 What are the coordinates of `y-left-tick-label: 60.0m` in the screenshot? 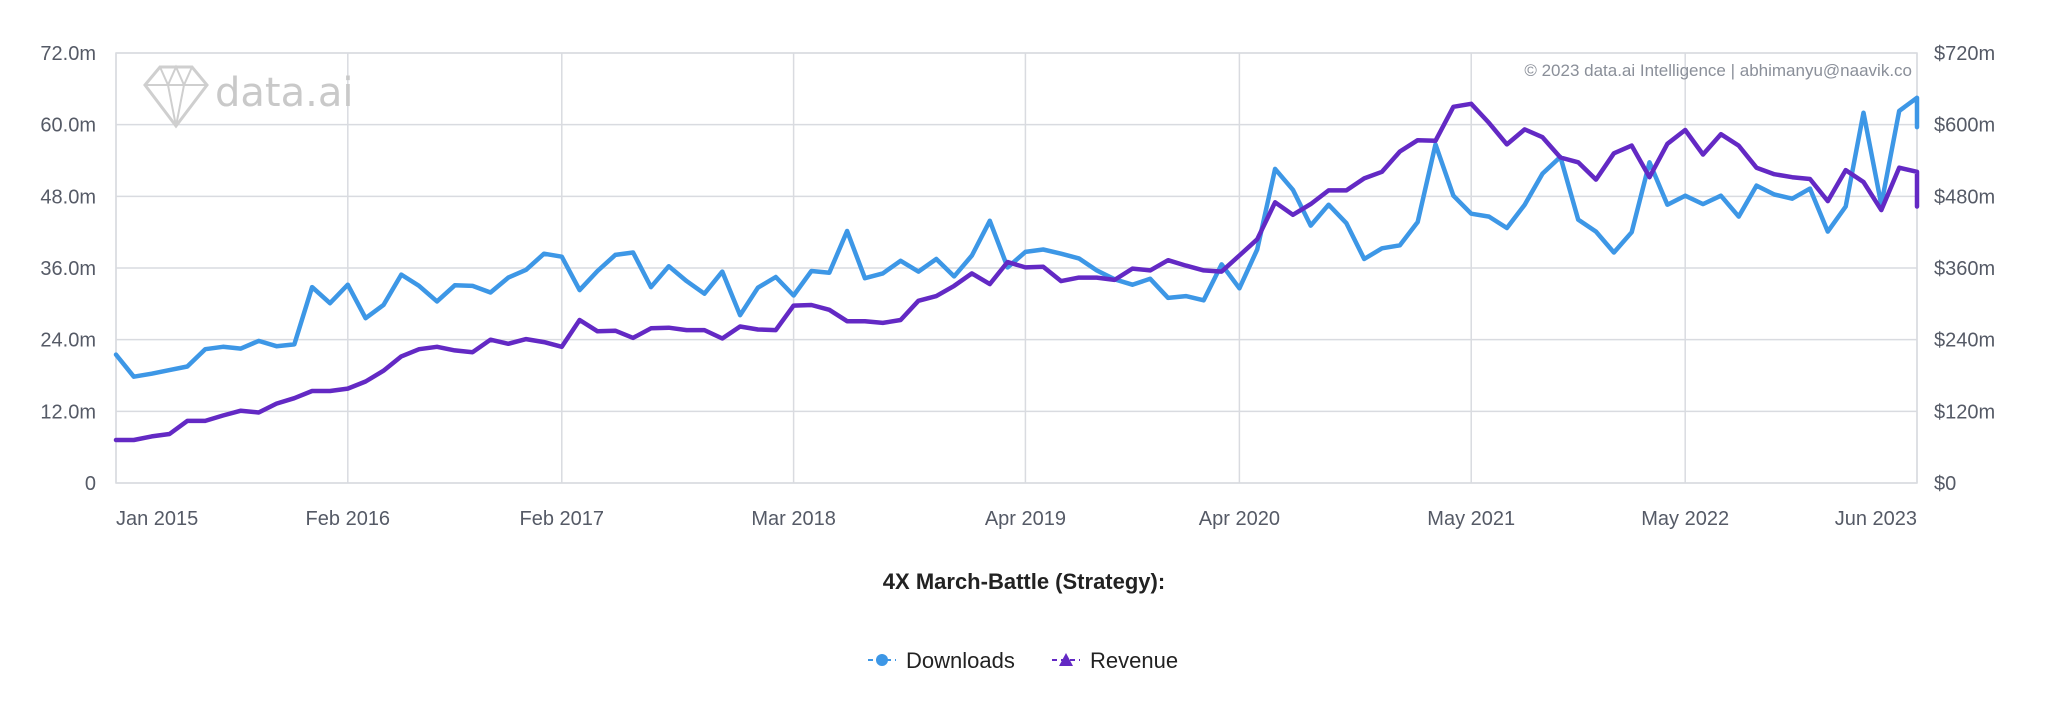 It's located at (68, 126).